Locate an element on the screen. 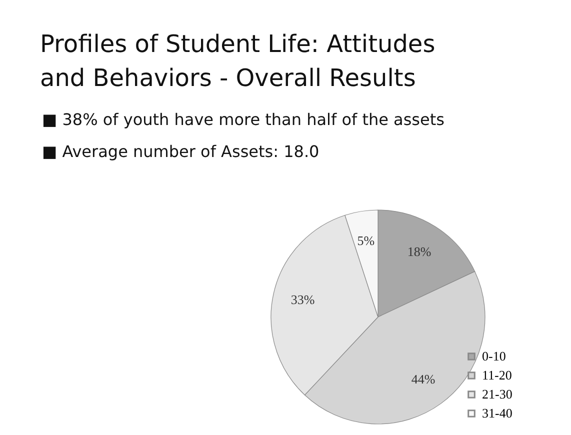  data-label: 5% is located at coordinates (366, 240).